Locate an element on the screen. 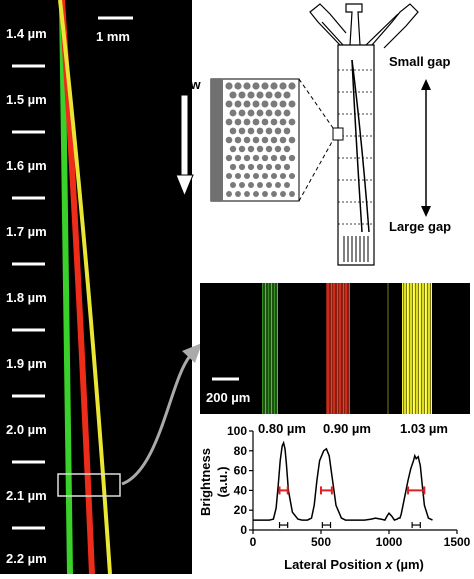 This screenshot has width=474, height=579. red-band is located at coordinates (338, 348).